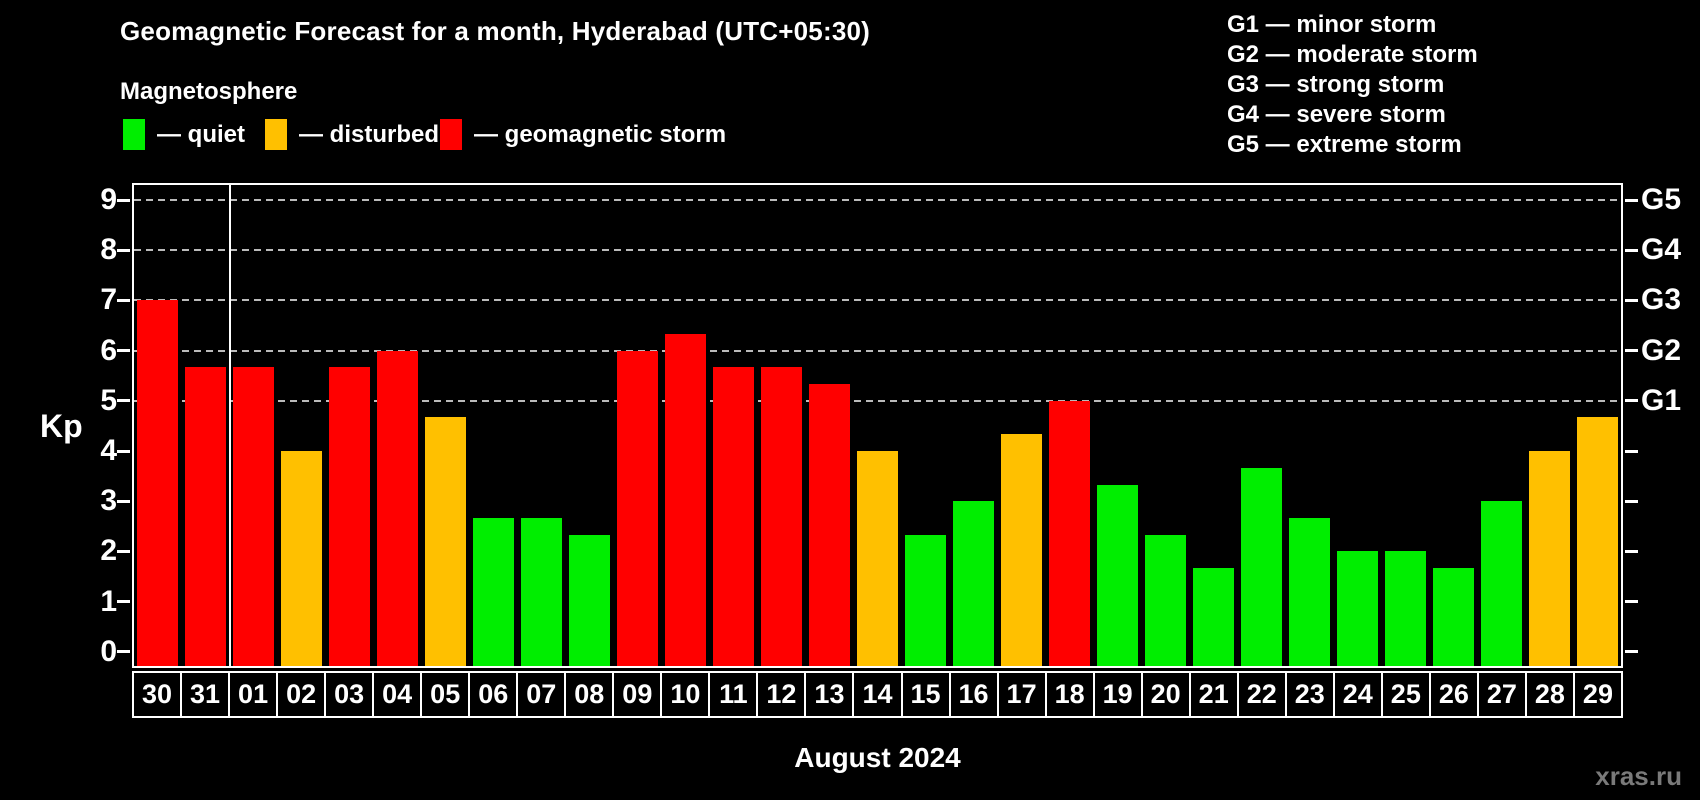 This screenshot has height=800, width=1700. I want to click on legend-item-quiet: — quiet, so click(184, 134).